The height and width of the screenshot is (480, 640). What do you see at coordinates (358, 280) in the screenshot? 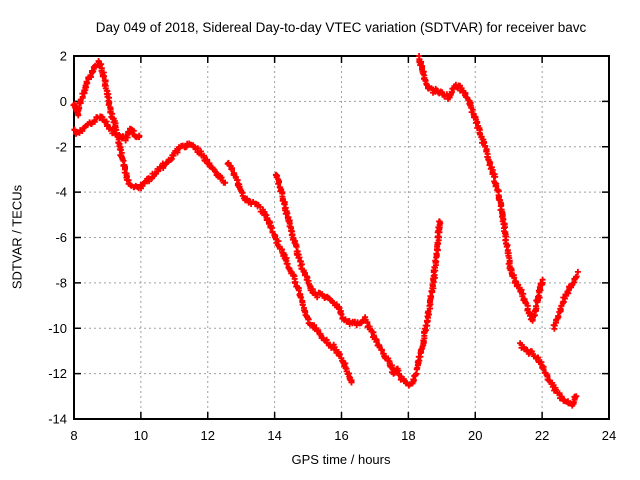
I see `series-arc-afternoon-with-spike` at bounding box center [358, 280].